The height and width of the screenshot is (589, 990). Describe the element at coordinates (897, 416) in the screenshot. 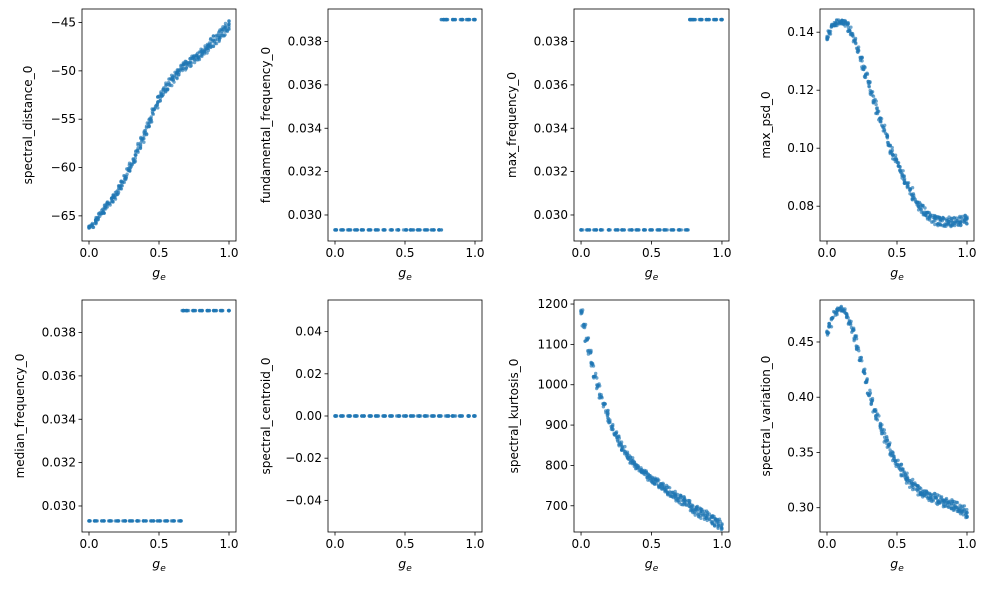

I see `axes-frame` at that location.